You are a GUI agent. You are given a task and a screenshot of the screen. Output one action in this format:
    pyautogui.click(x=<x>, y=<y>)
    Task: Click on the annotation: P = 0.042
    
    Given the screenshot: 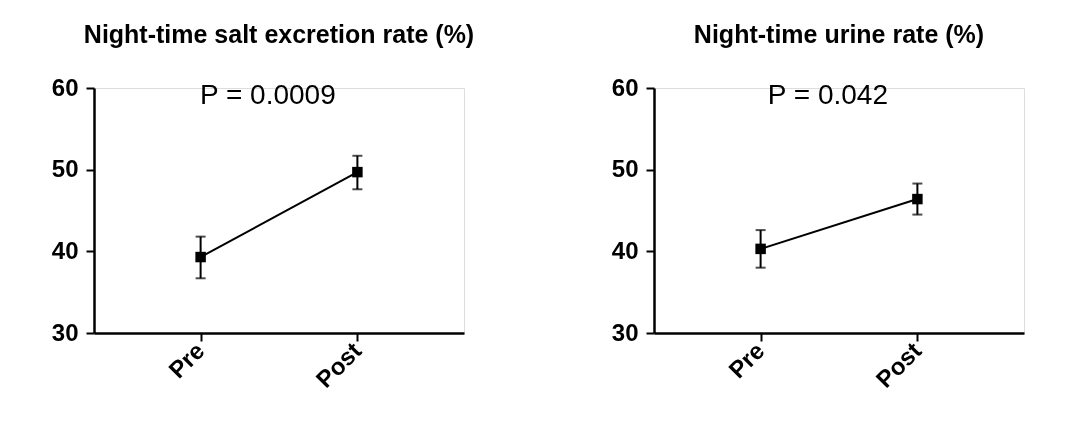 What is the action you would take?
    pyautogui.click(x=827, y=94)
    